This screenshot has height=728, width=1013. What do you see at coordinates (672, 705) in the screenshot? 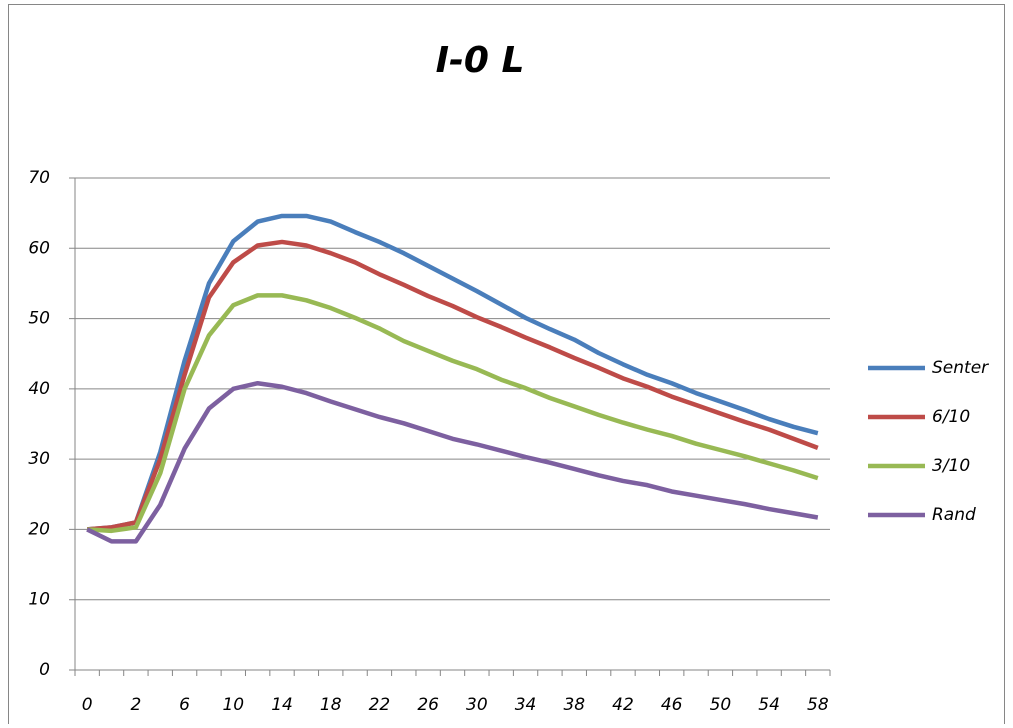
I see `x-tick-label: 46` at bounding box center [672, 705].